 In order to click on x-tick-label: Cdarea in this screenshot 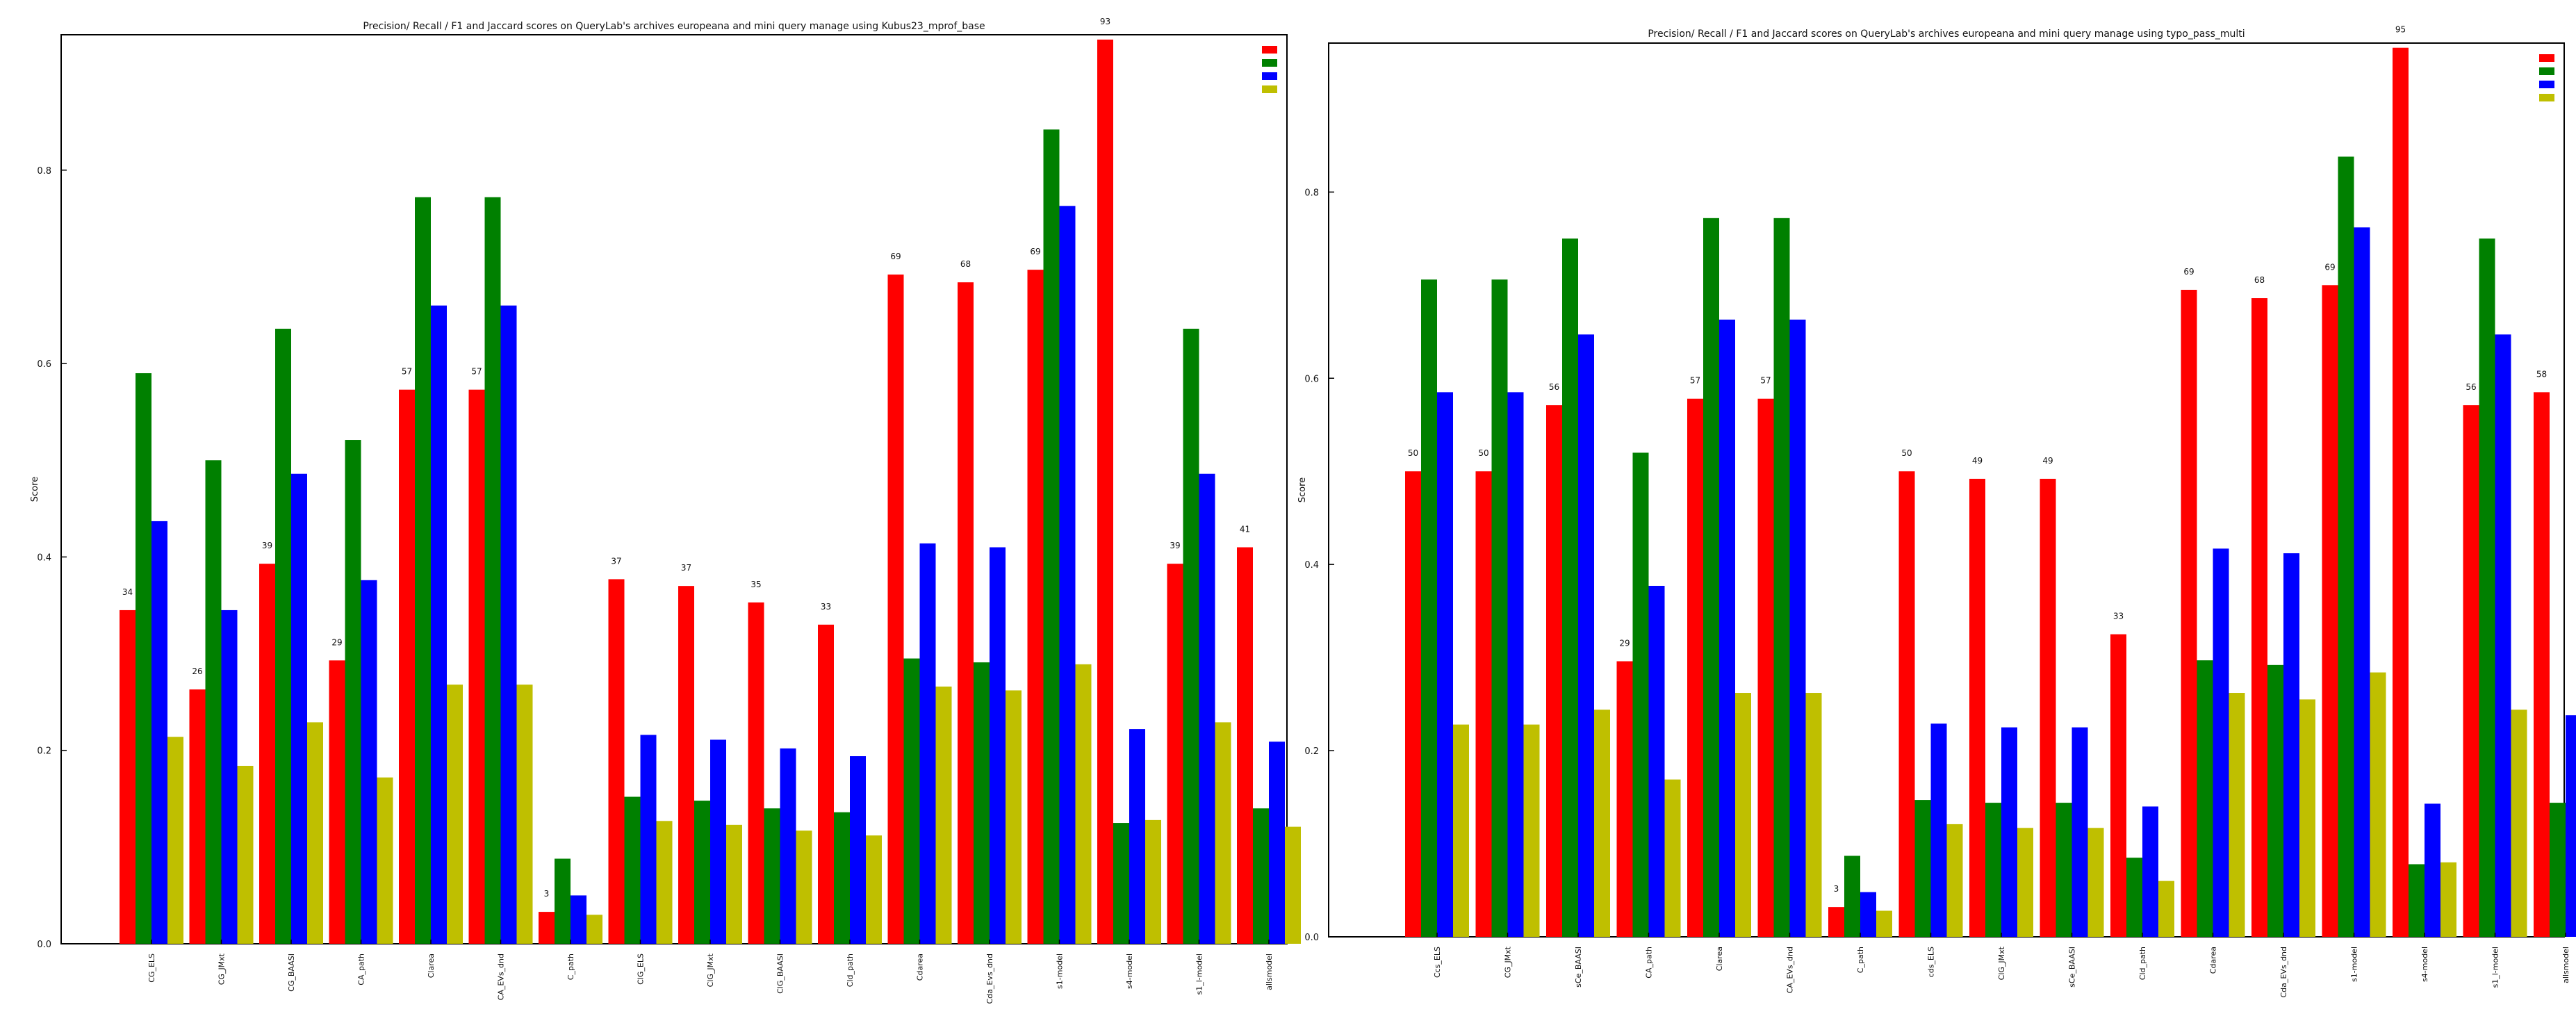, I will do `click(2213, 961)`.